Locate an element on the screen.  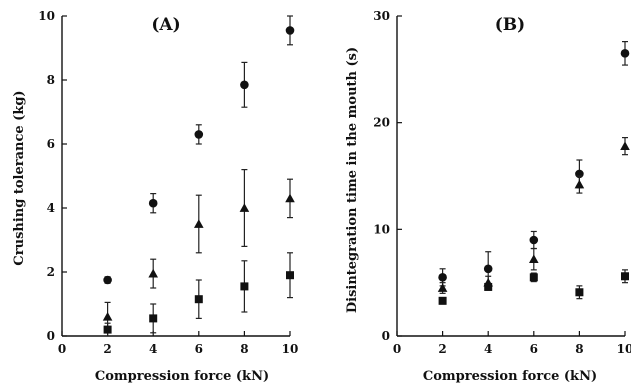
panel-b-x-axis-title: Compression force (kN) is located at coordinates (510, 376).